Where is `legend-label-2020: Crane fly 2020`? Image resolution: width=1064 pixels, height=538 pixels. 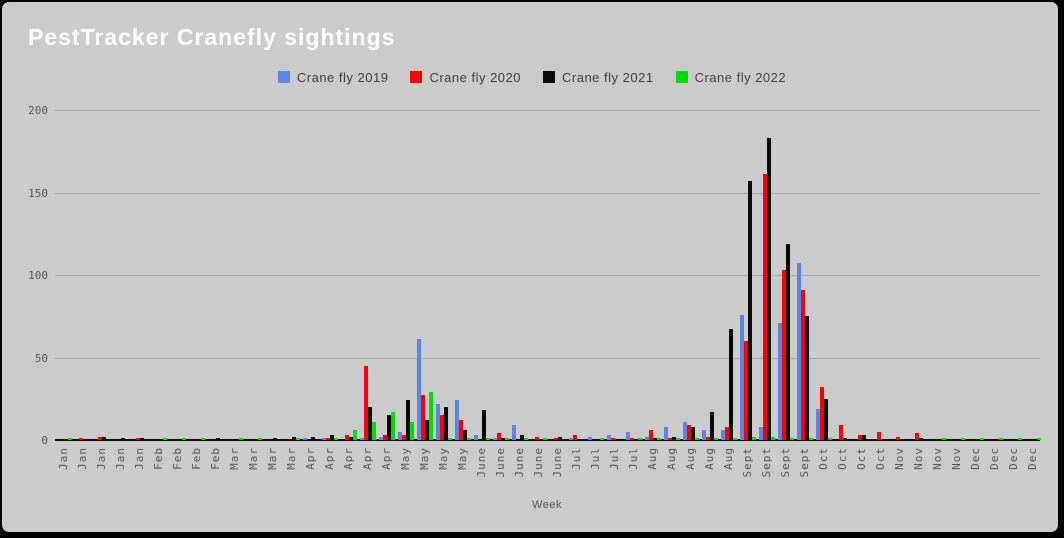 legend-label-2020: Crane fly 2020 is located at coordinates (475, 77).